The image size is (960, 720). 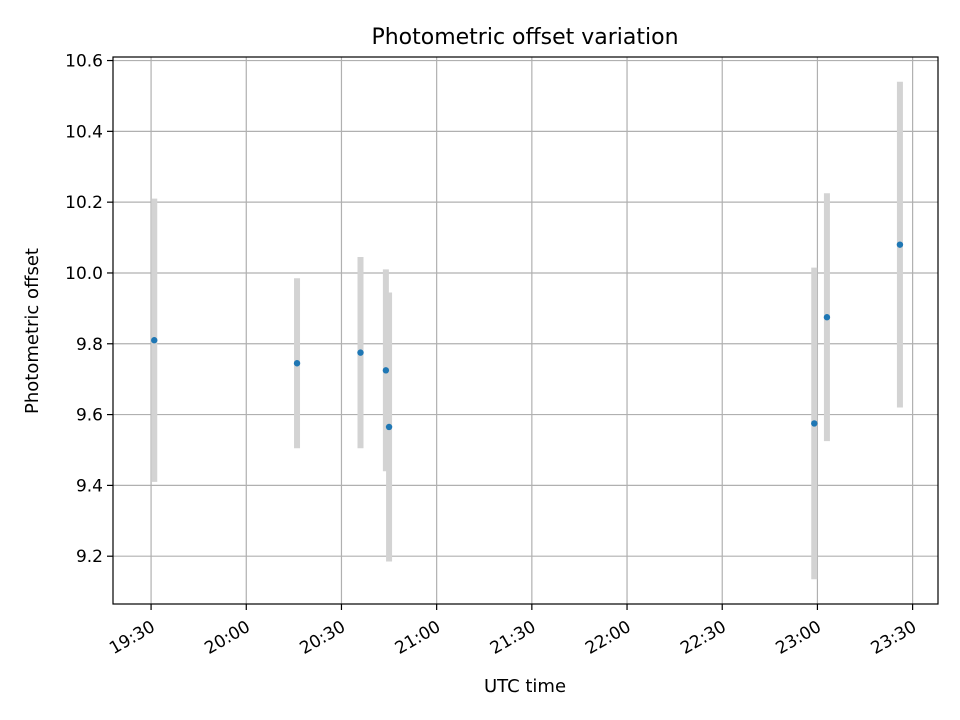 I want to click on y-axis: 9.2 9.4 9.6 9.8 10.0 10.2 10.4 10.6, so click(x=89, y=309).